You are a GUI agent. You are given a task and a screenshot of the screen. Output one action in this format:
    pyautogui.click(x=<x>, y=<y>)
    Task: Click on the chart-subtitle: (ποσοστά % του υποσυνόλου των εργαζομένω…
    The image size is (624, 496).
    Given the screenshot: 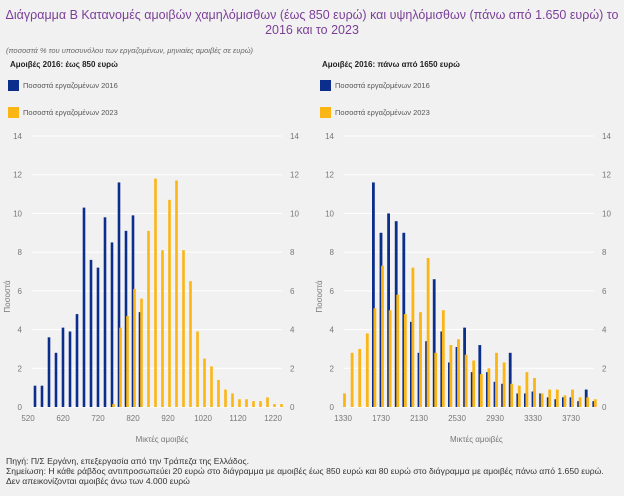 What is the action you would take?
    pyautogui.click(x=130, y=50)
    